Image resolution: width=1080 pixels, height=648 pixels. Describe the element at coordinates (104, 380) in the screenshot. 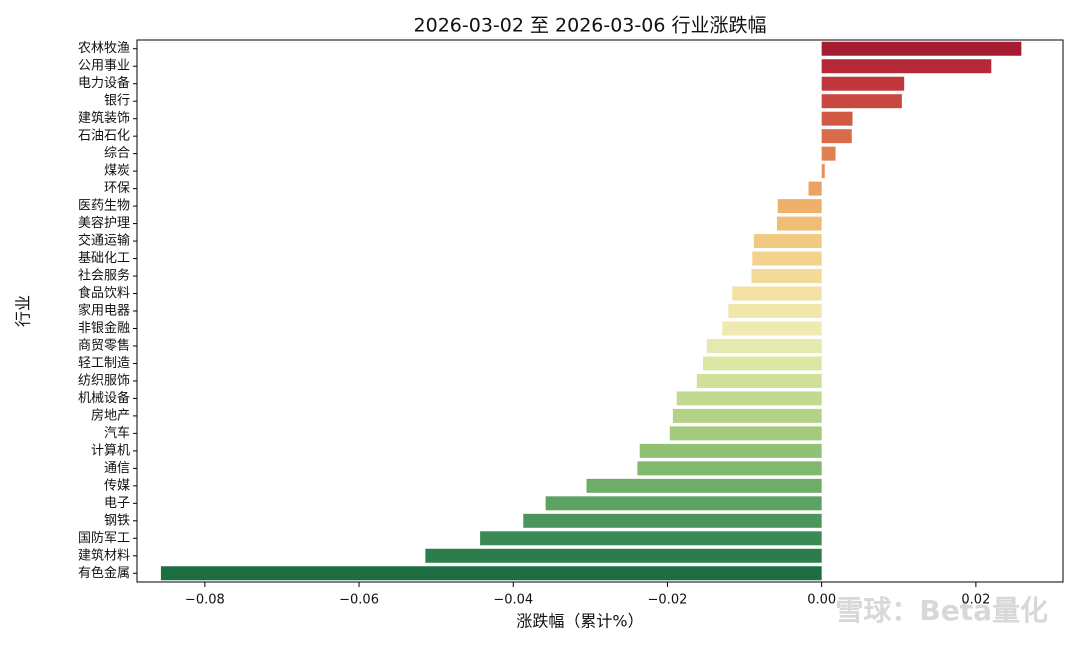

I see `y-tick-label: 纺织服饰` at that location.